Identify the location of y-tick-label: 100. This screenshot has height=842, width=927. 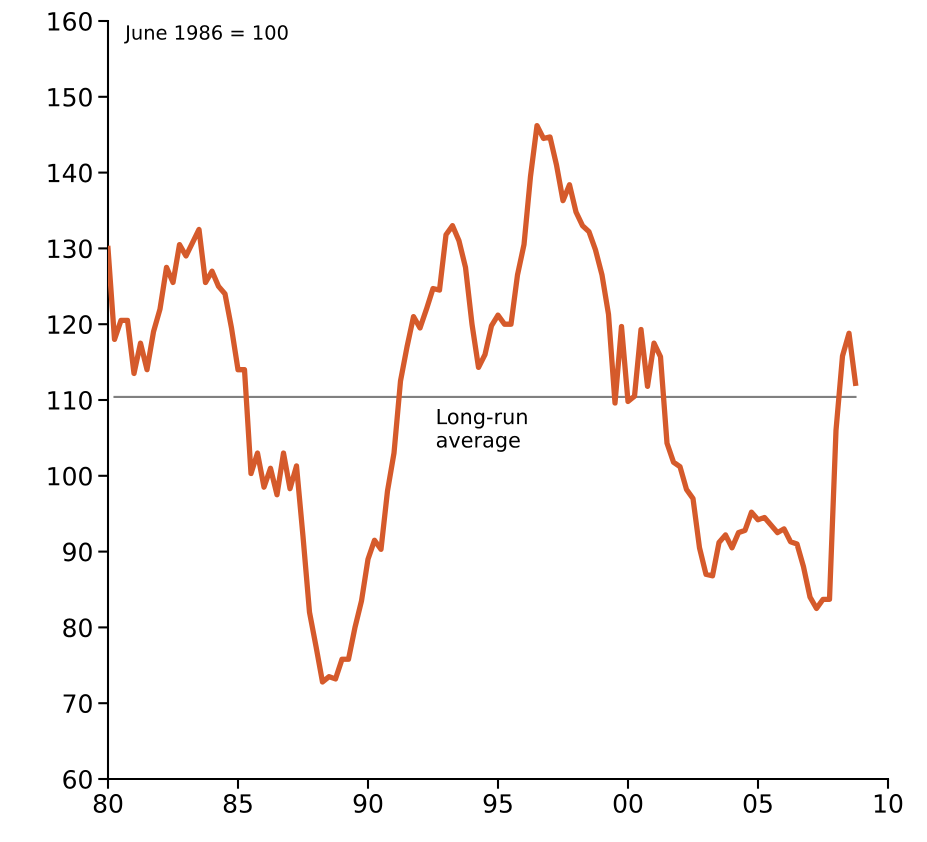
(70, 476).